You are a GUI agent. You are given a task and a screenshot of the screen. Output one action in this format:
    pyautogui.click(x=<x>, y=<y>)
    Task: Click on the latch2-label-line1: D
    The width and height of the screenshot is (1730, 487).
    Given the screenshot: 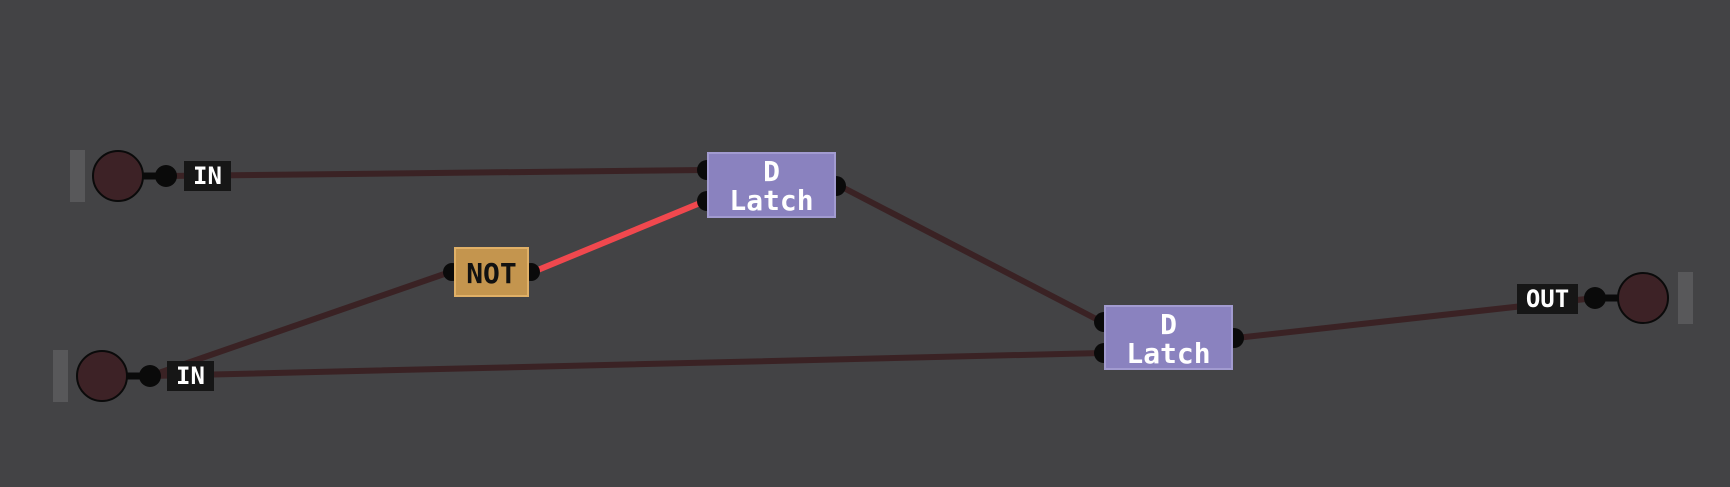 What is the action you would take?
    pyautogui.click(x=1168, y=324)
    